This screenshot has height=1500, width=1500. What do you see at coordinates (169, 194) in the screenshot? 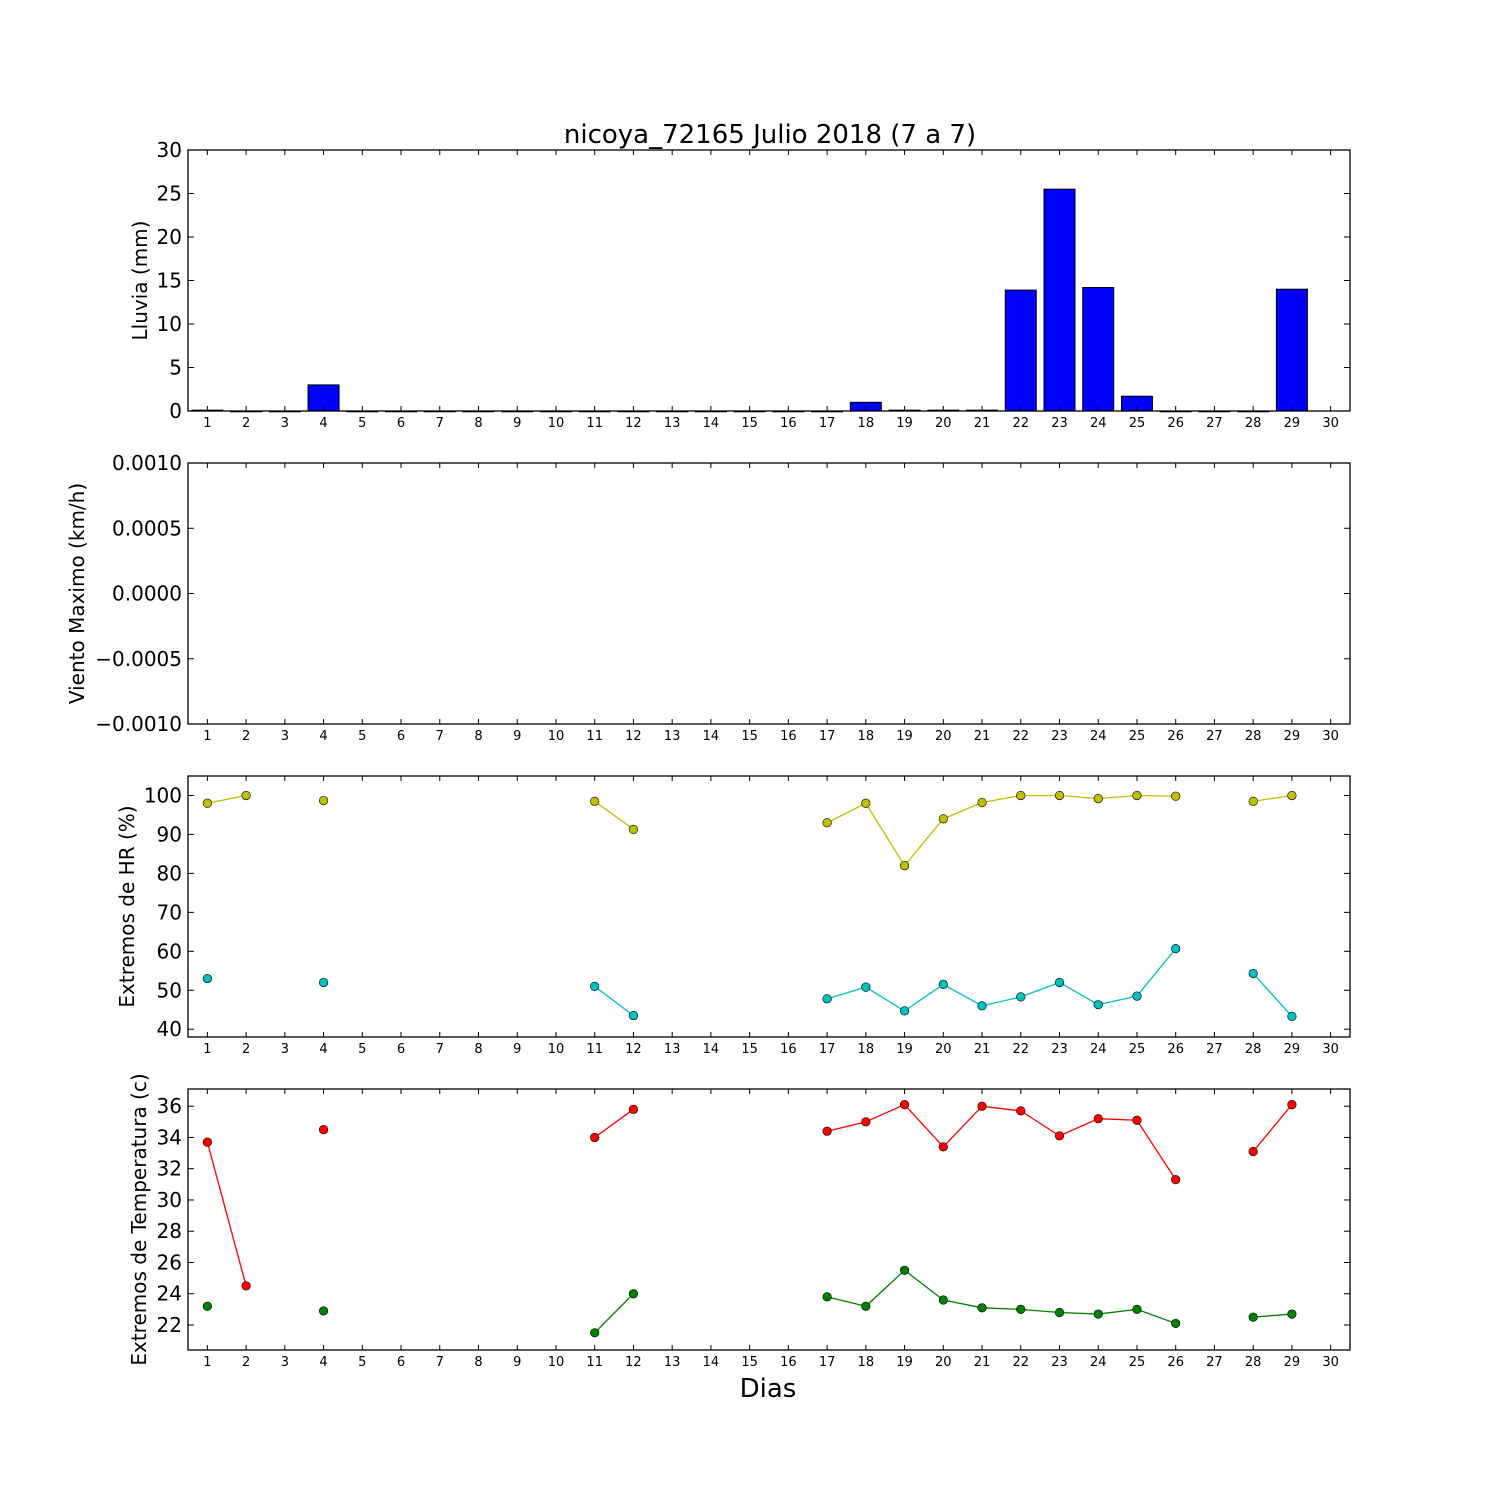
I see `y-tick-label: 25` at bounding box center [169, 194].